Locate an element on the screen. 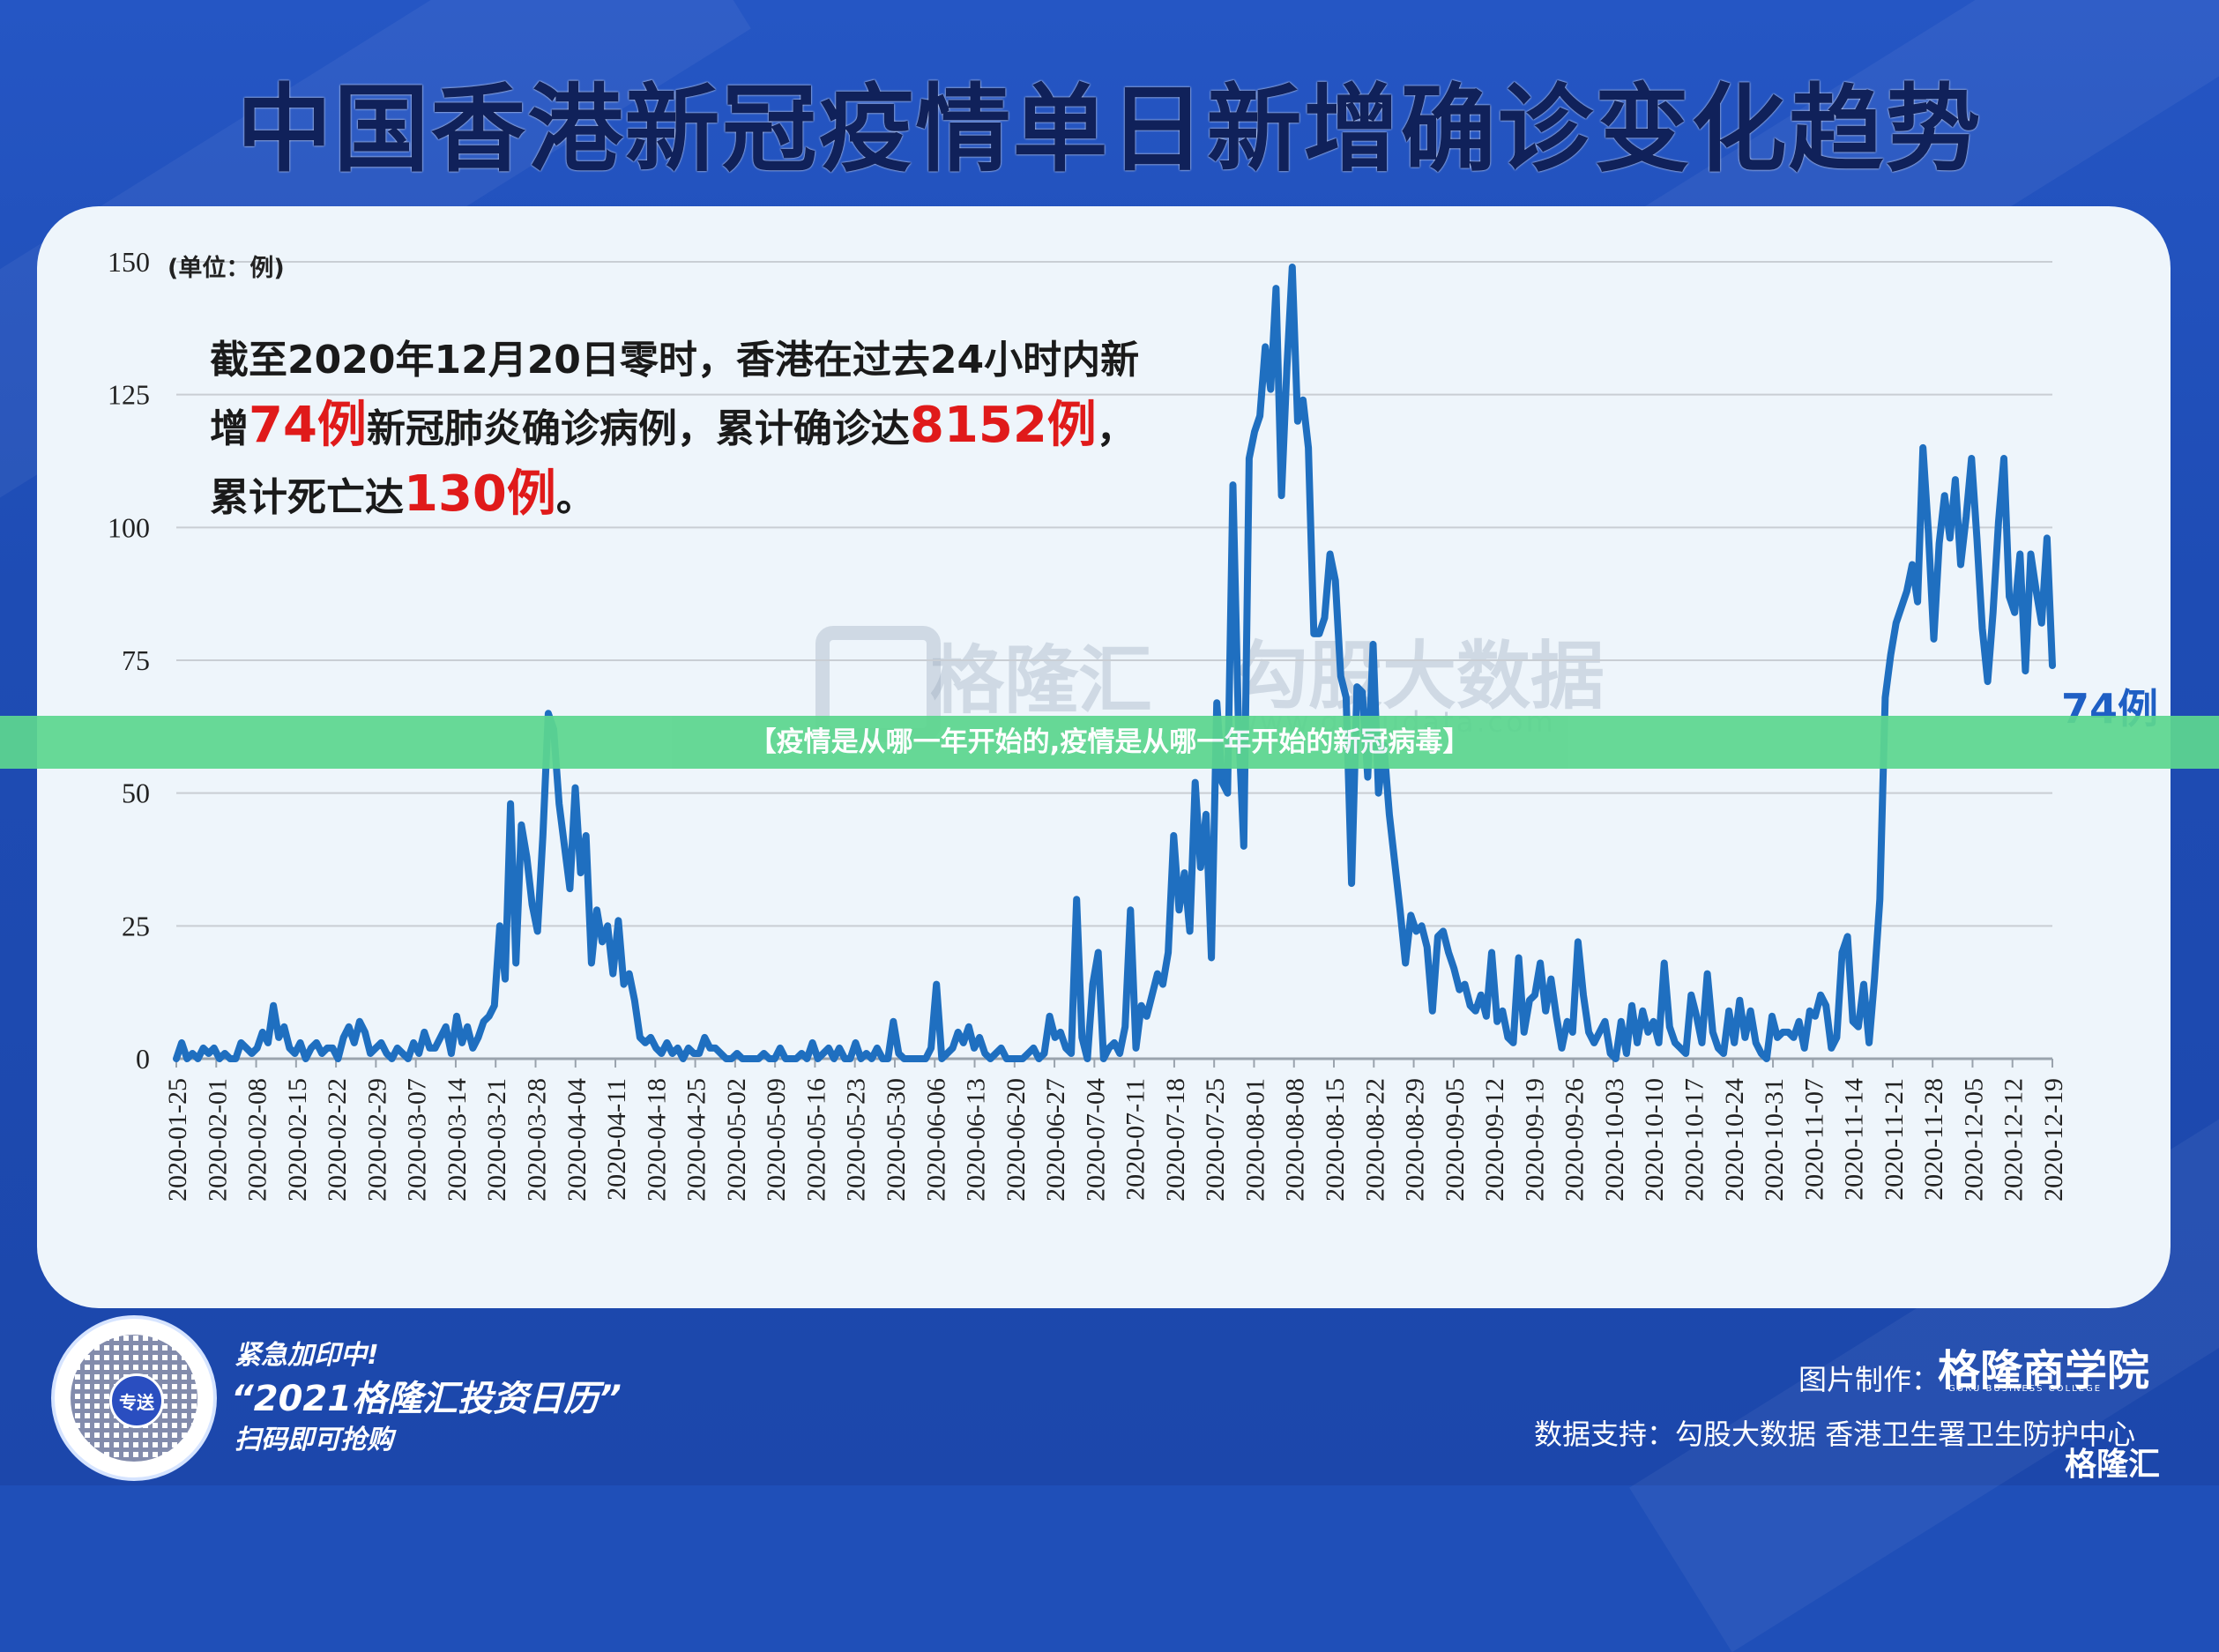 This screenshot has height=1652, width=2219. x-tick-label: 2020-10-17 is located at coordinates (1694, 1140).